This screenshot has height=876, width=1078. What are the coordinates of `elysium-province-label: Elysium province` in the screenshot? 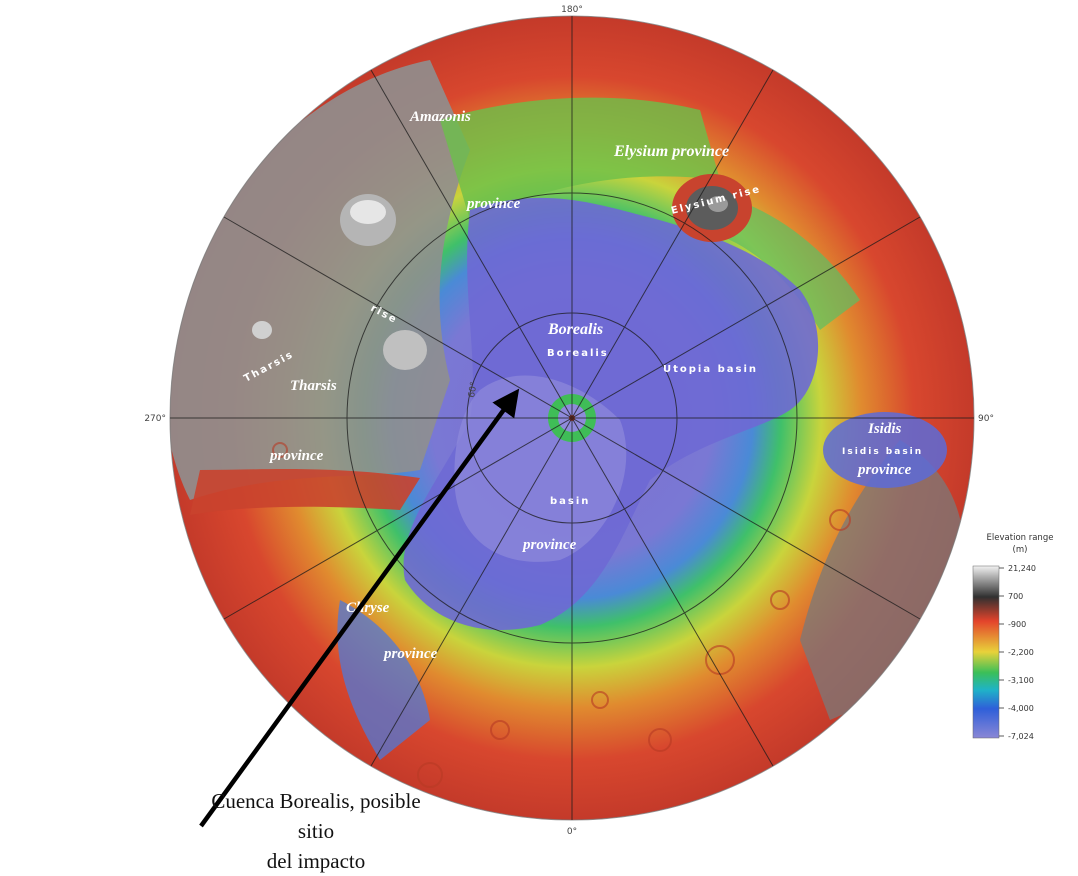 It's located at (671, 151).